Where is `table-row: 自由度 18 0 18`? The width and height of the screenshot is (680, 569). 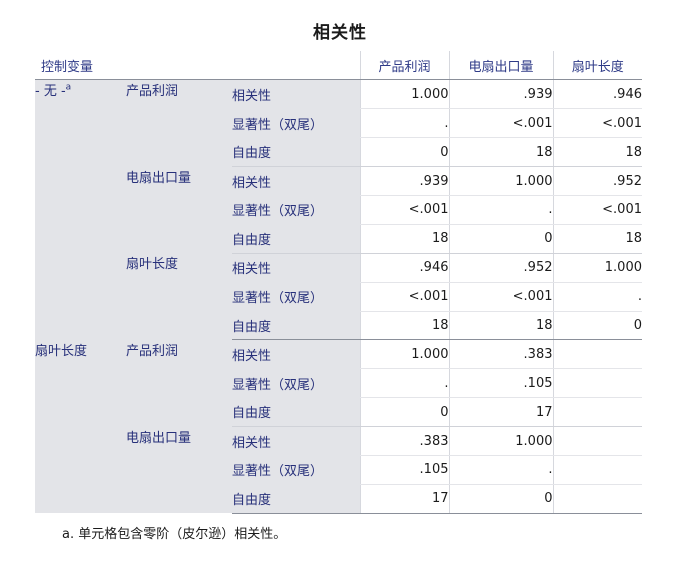 table-row: 自由度 18 0 18 is located at coordinates (338, 239).